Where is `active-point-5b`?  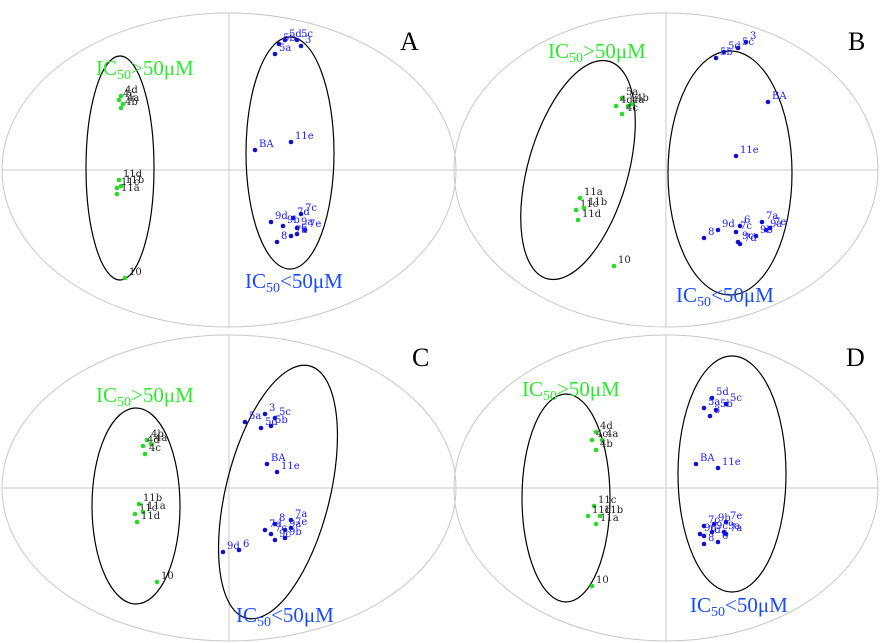 active-point-5b is located at coordinates (279, 44).